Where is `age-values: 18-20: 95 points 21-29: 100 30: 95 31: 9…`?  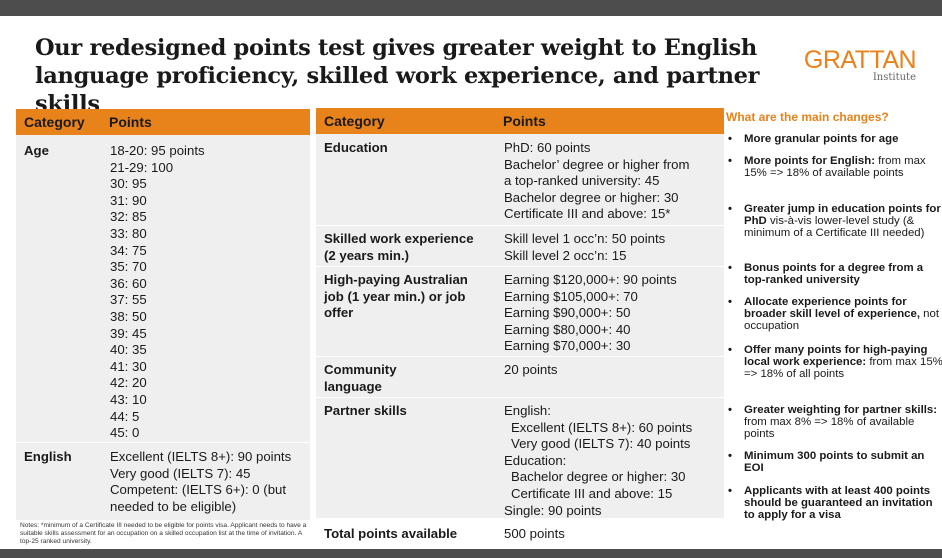
age-values: 18-20: 95 points 21-29: 100 30: 95 31: 9… is located at coordinates (208, 292).